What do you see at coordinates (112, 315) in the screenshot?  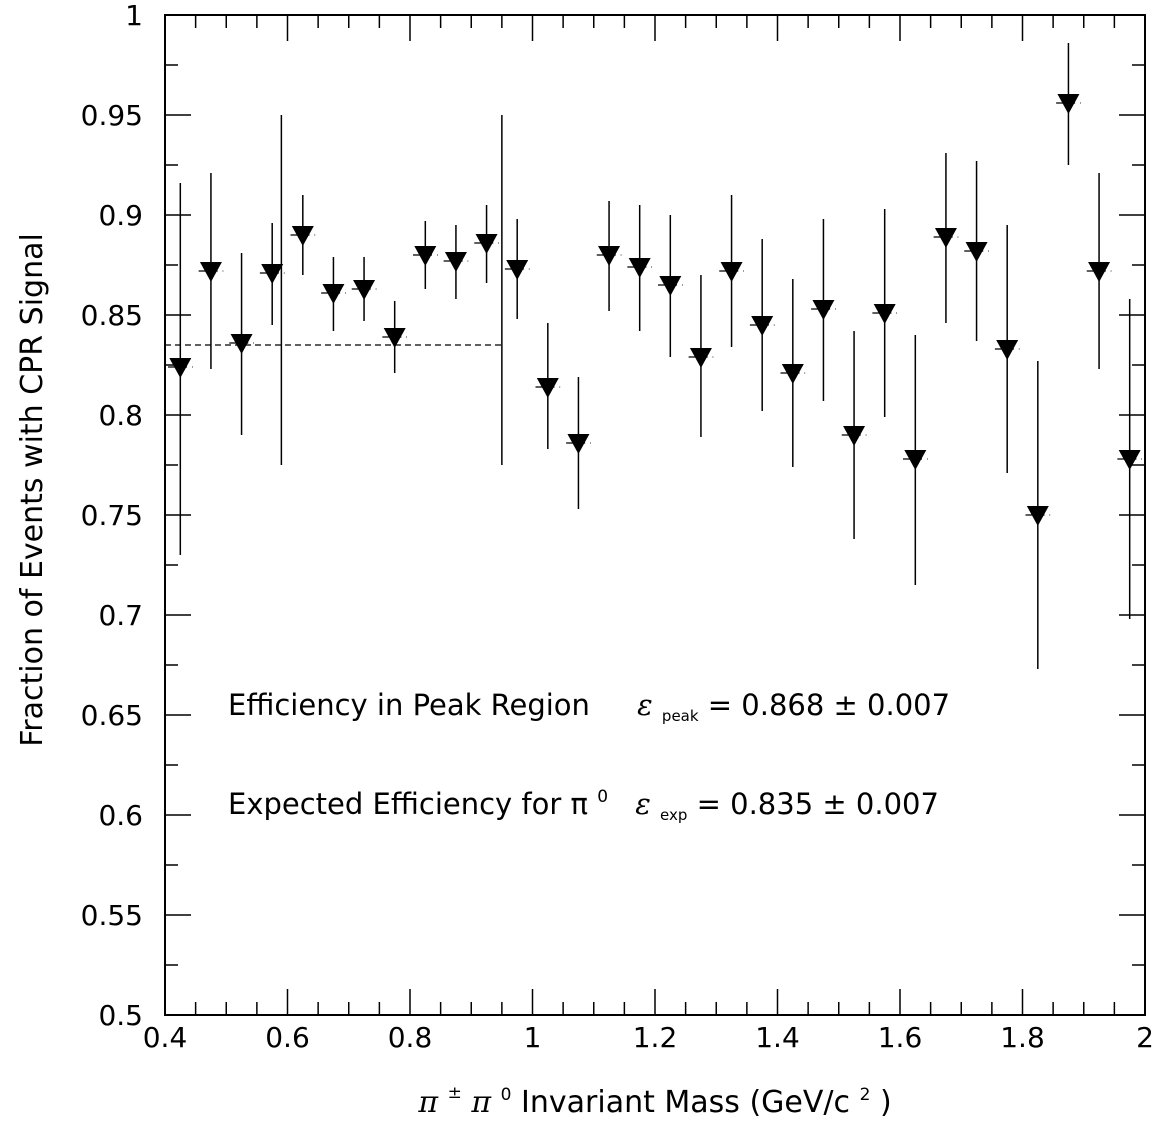 I see `y-tick-label: 0.85` at bounding box center [112, 315].